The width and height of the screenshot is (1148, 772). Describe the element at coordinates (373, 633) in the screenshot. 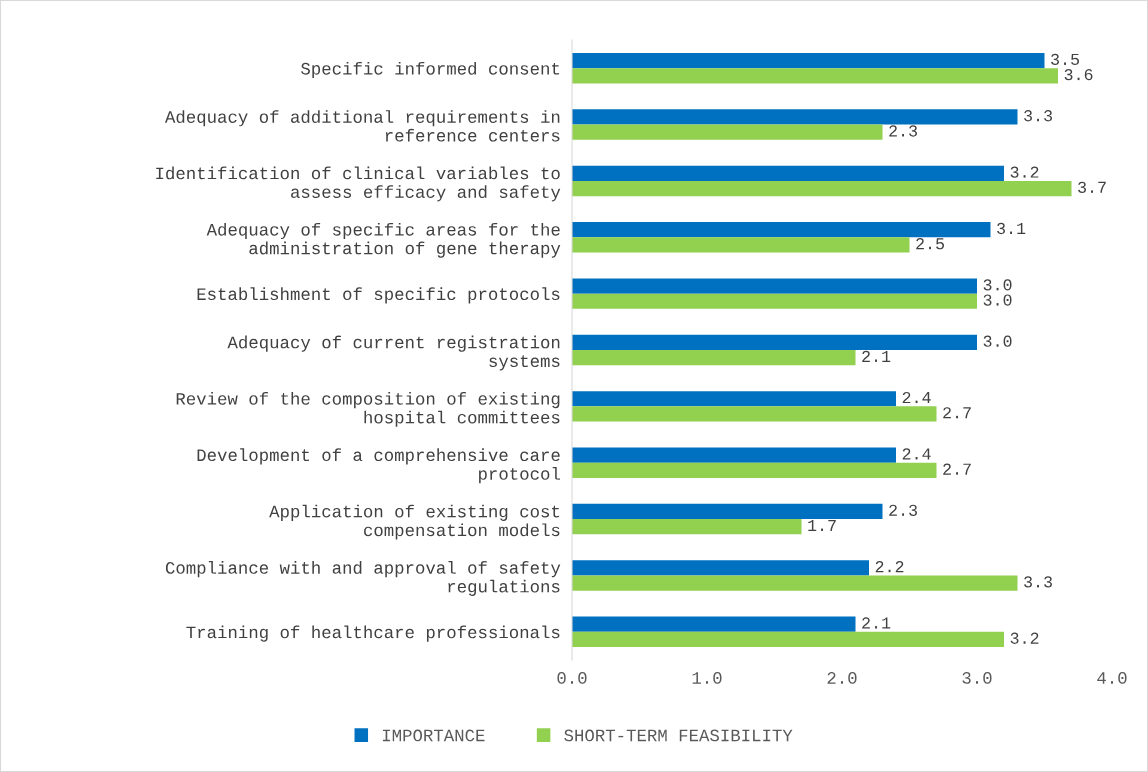

I see `y-tick-label: Training of healthcare professionals` at that location.